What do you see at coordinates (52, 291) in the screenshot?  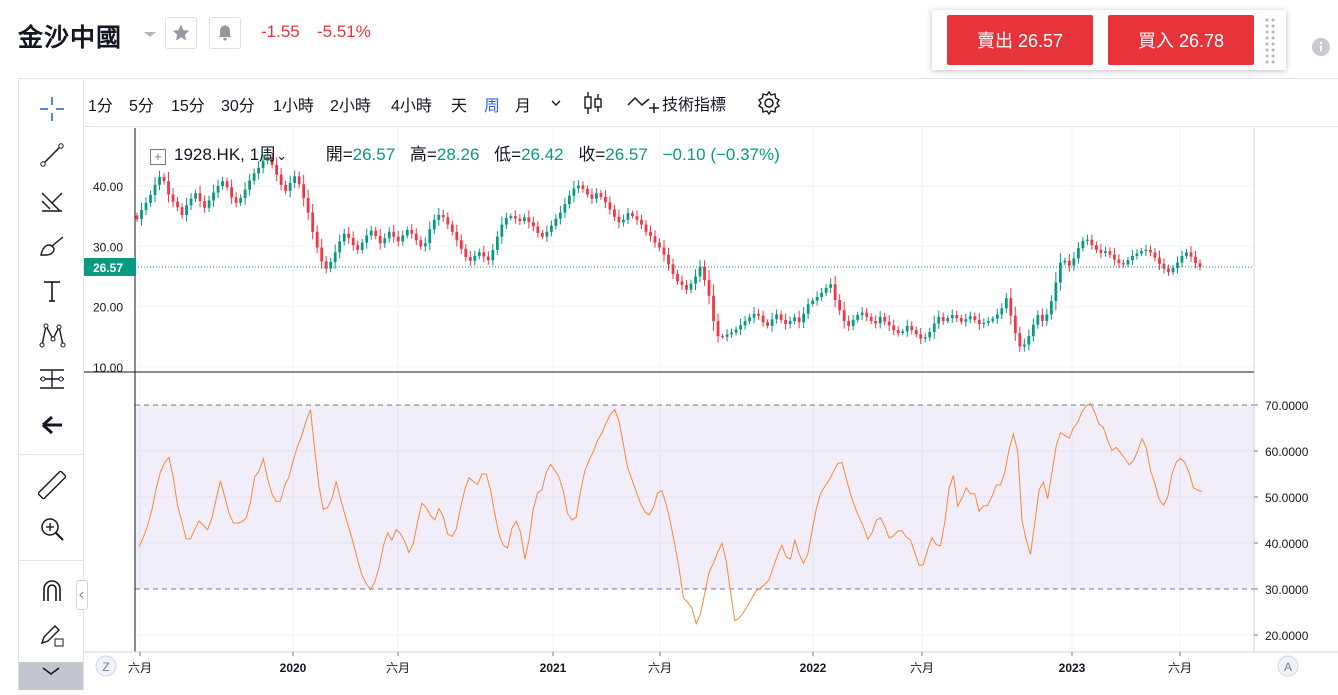 I see `text-tool` at bounding box center [52, 291].